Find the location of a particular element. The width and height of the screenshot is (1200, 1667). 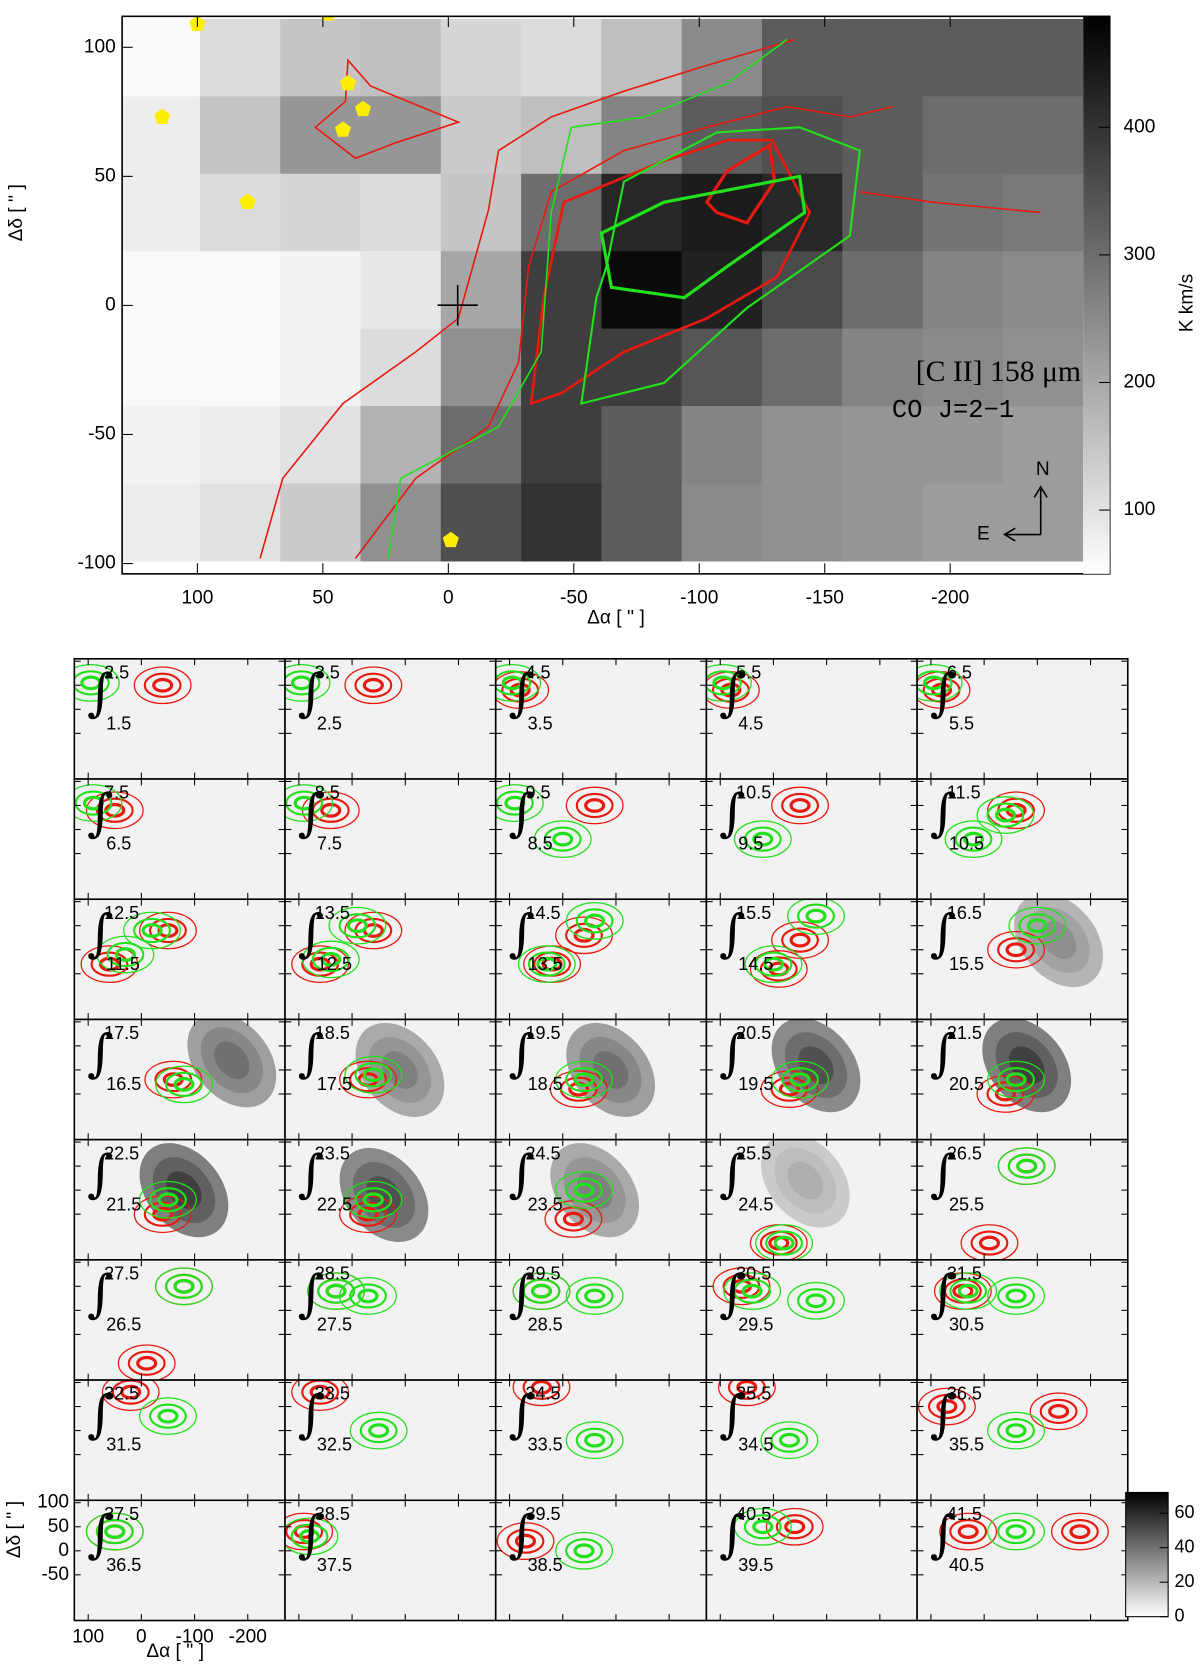

colorbar-label: K km/s is located at coordinates (1186, 303).